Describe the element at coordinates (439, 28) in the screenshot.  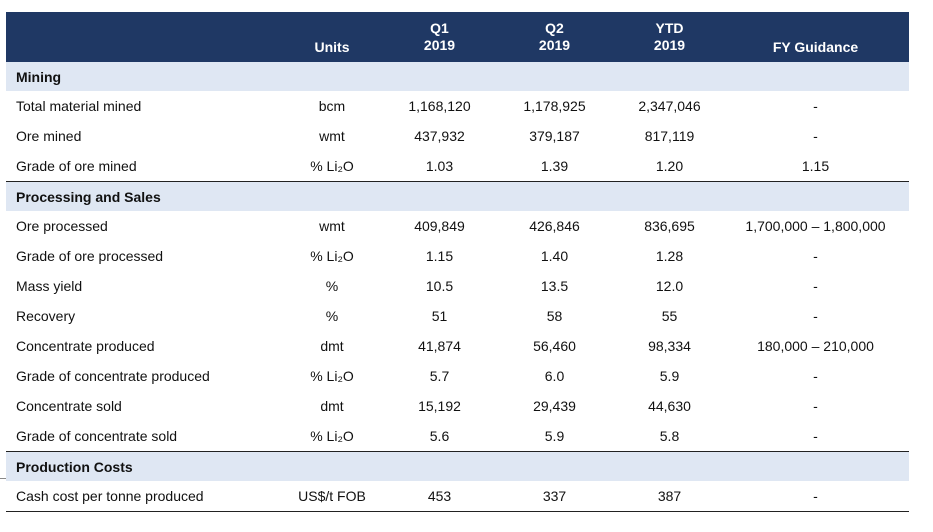
I see `header-q1-line1: Q1` at that location.